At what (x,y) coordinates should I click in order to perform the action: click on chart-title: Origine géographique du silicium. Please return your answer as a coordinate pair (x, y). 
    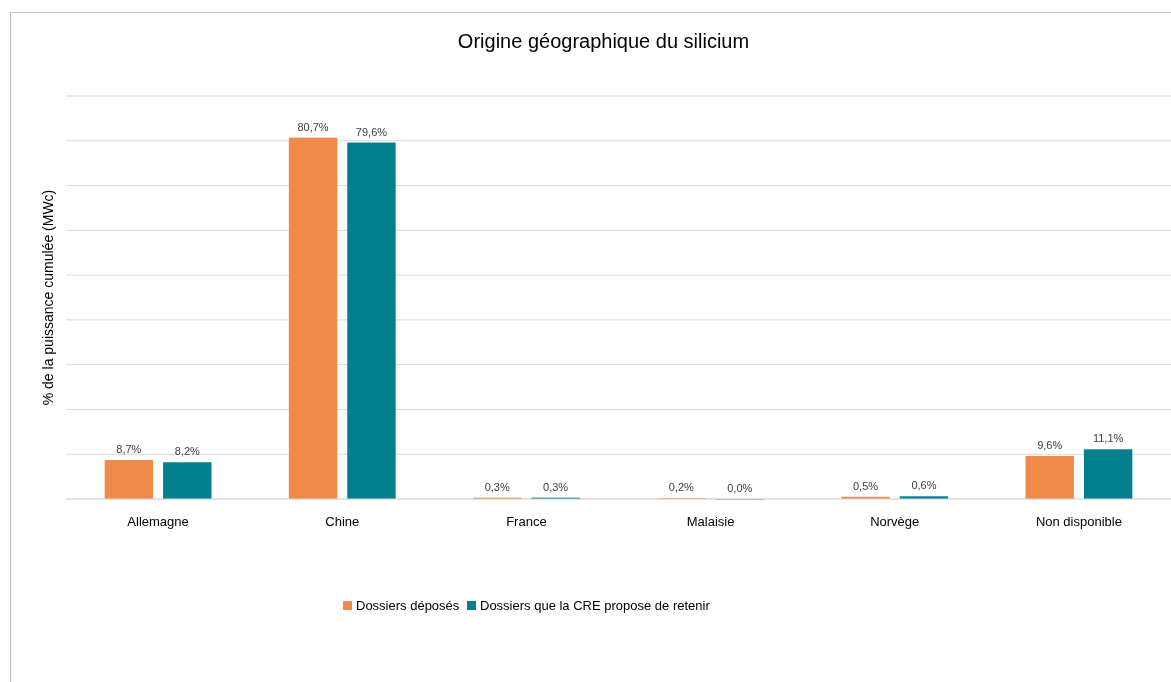
    Looking at the image, I should click on (603, 41).